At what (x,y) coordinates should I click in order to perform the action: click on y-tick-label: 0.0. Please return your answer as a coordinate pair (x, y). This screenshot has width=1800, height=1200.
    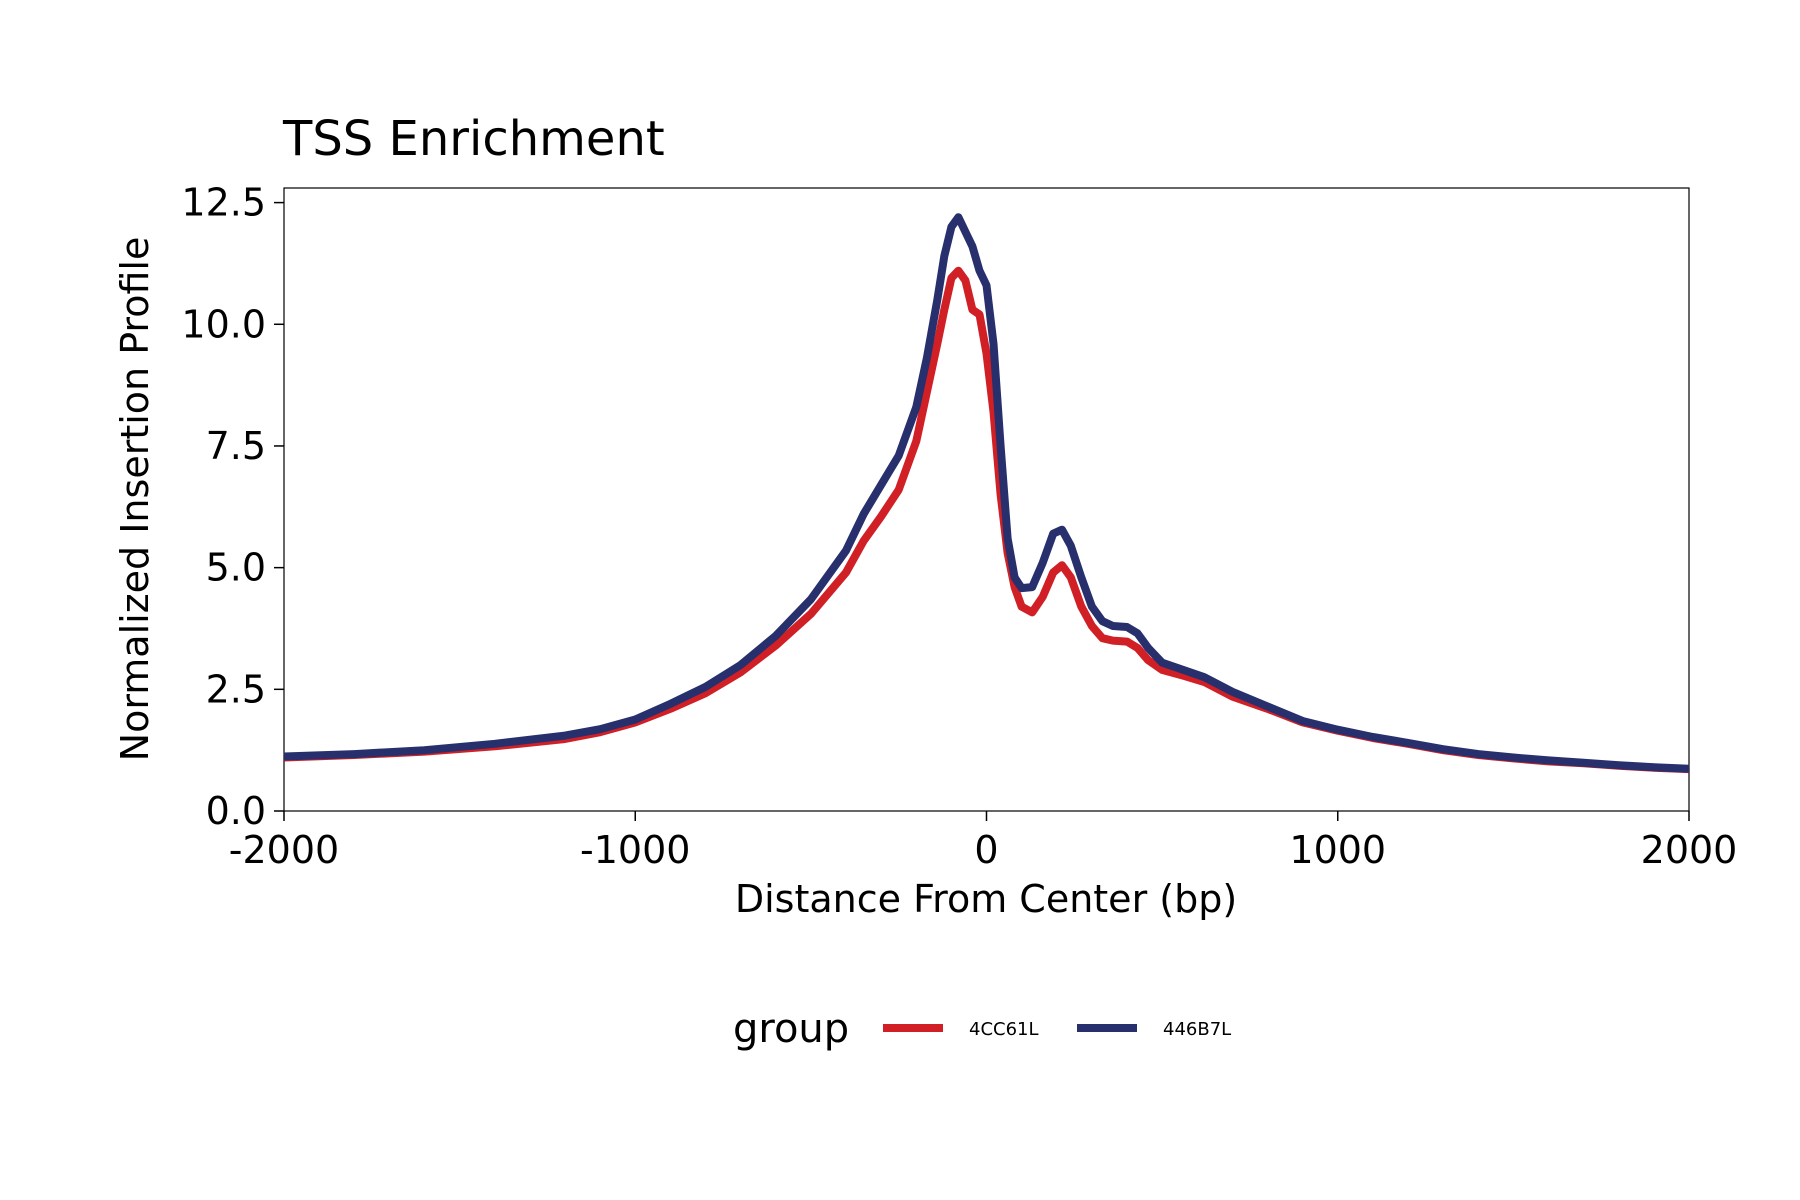
    Looking at the image, I should click on (236, 811).